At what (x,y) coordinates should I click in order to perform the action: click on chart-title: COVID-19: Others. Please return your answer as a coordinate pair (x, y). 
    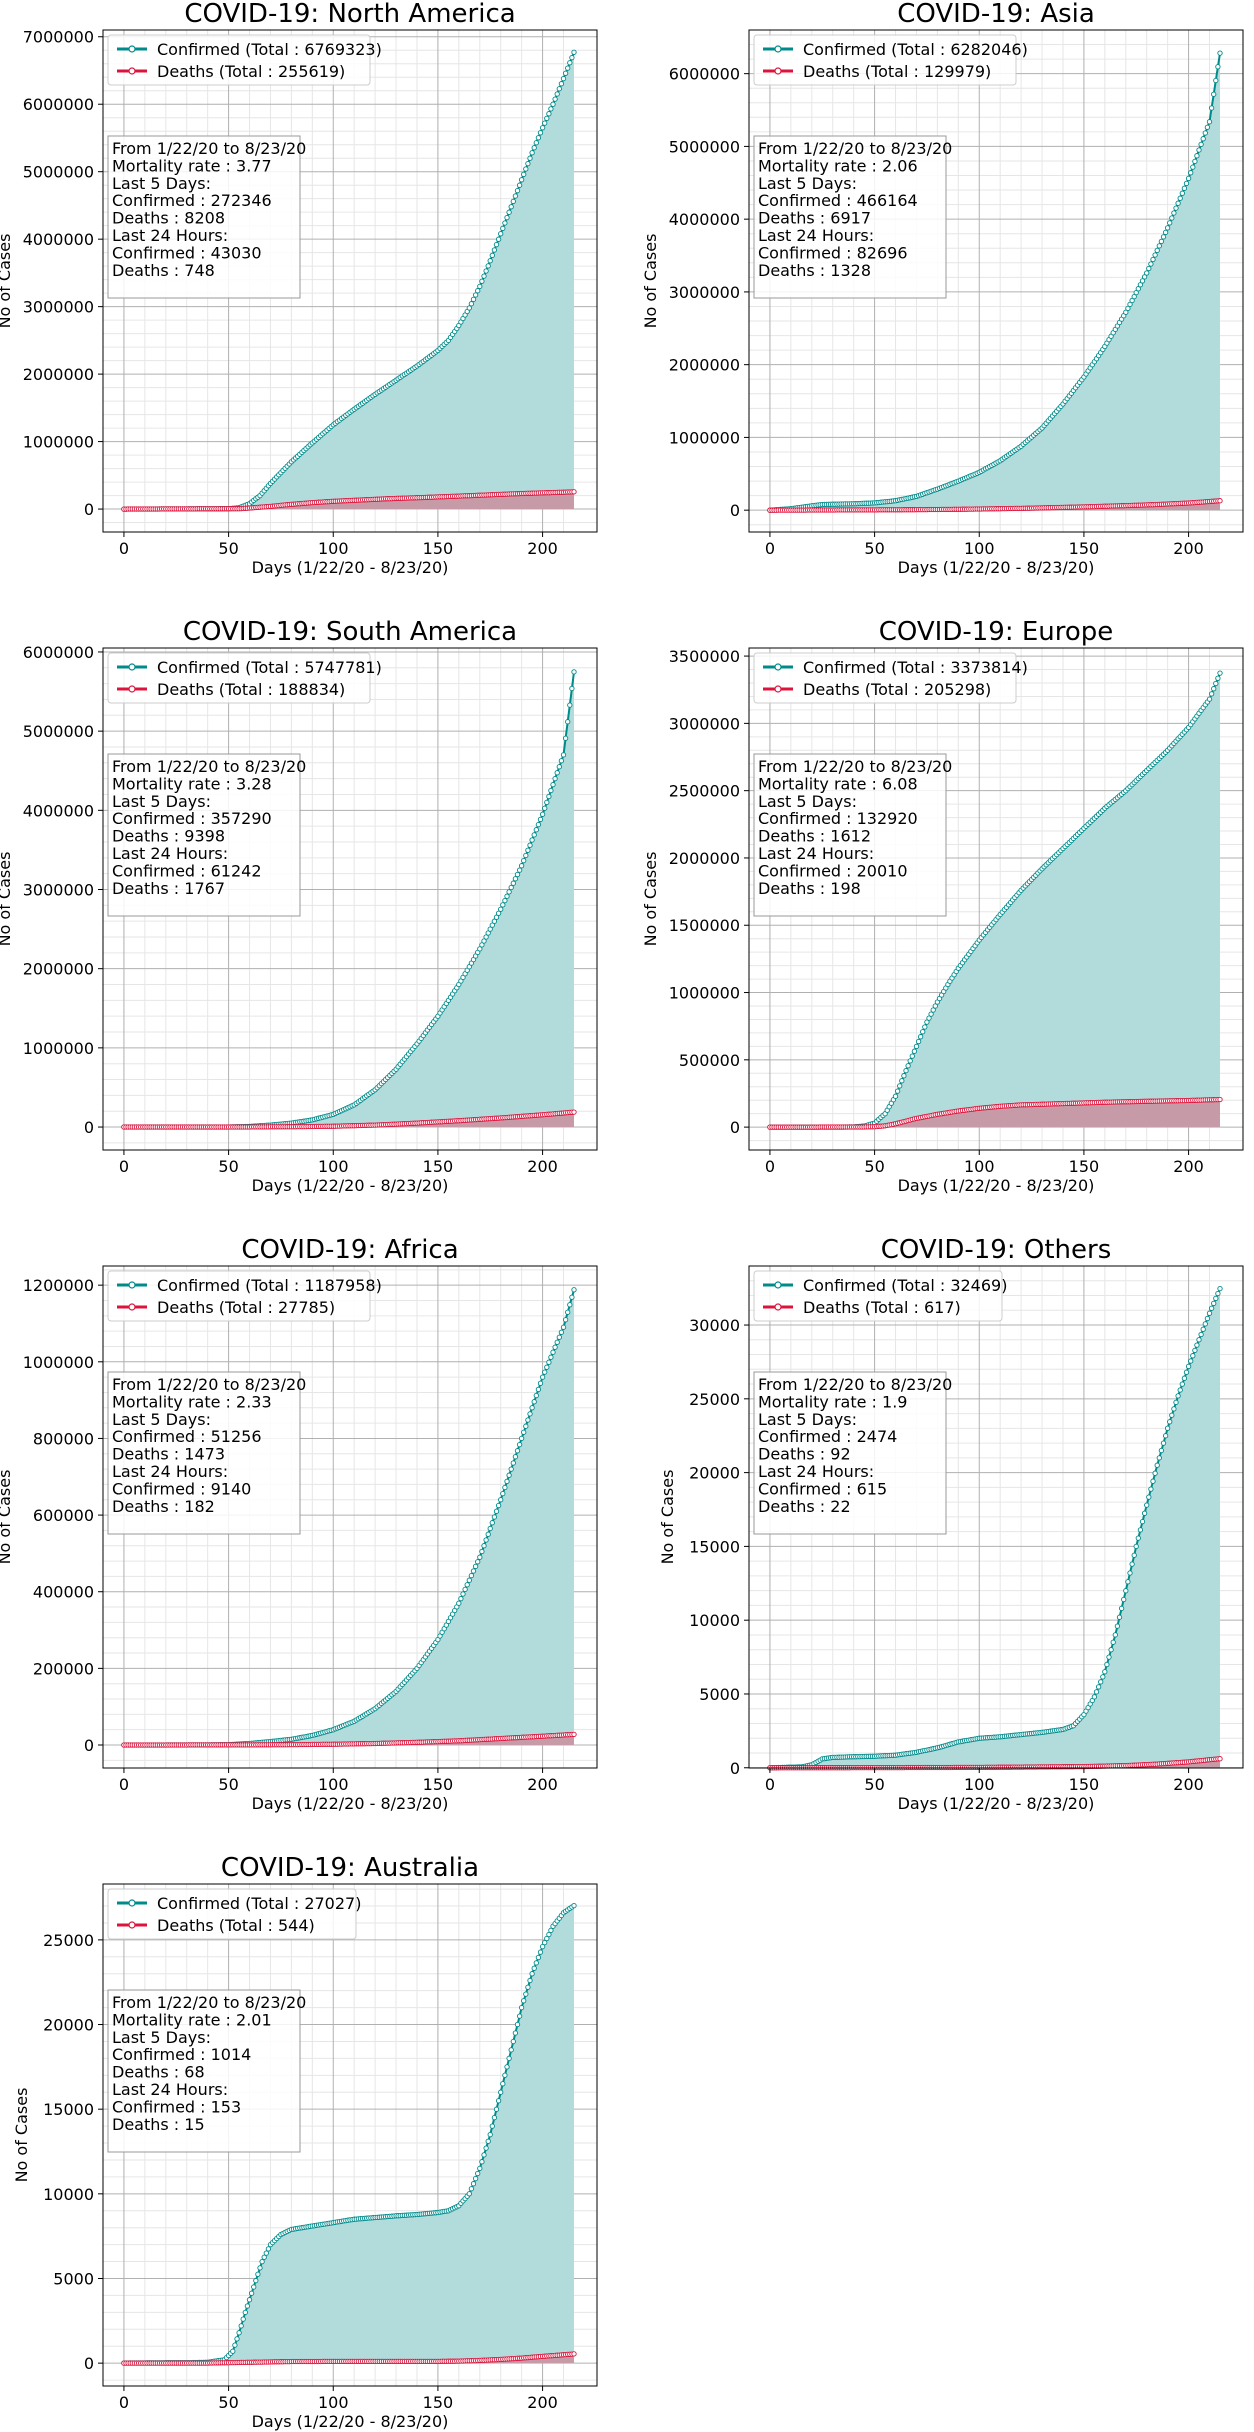
    Looking at the image, I should click on (996, 1250).